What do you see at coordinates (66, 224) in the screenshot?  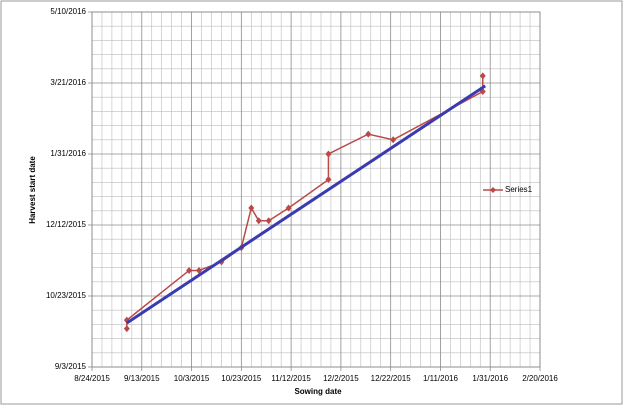 I see `y-tick-label: 12/12/2015` at bounding box center [66, 224].